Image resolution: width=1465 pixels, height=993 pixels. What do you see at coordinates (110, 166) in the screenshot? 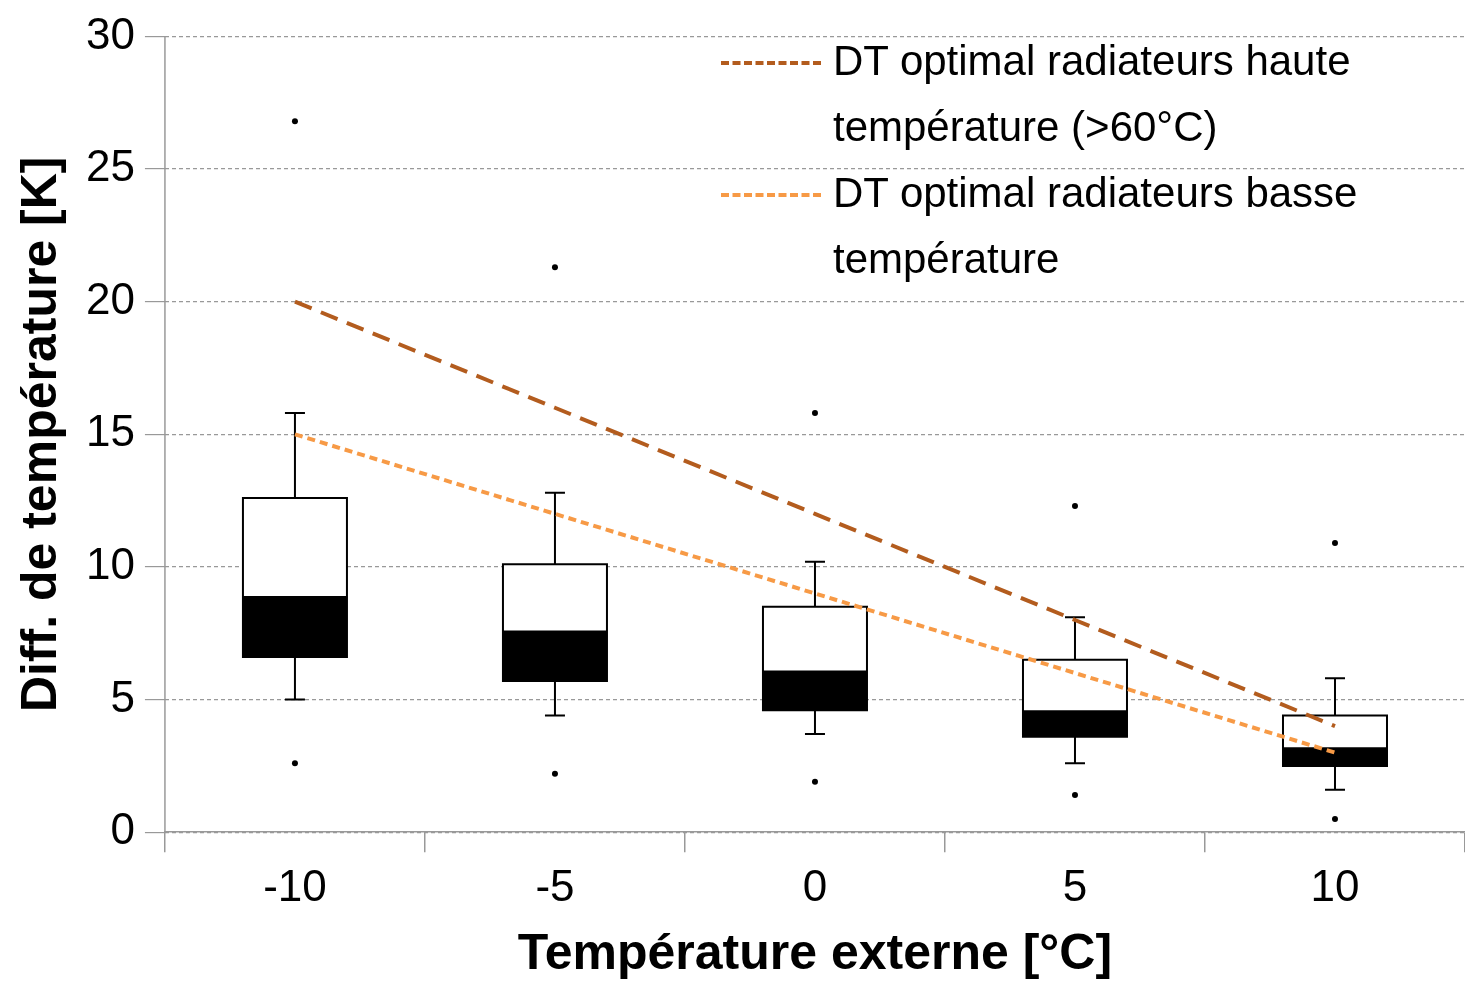
I see `y-tick-label: 25` at bounding box center [110, 166].